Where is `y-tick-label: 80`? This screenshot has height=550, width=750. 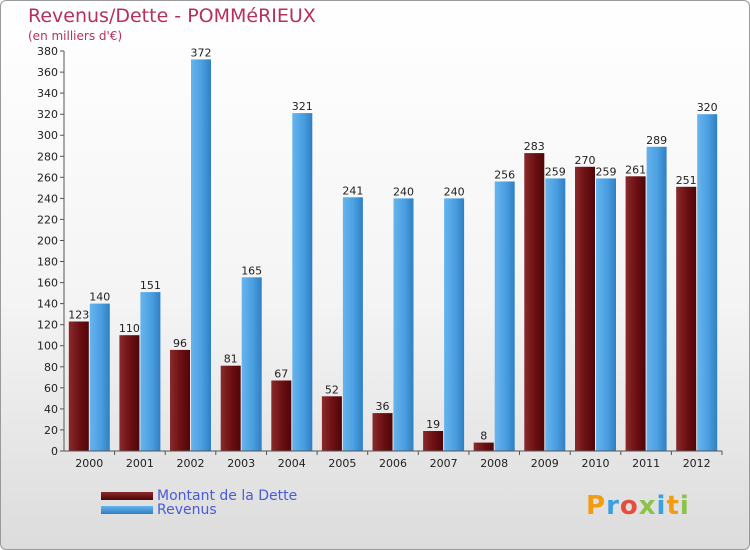
y-tick-label: 80 is located at coordinates (51, 367).